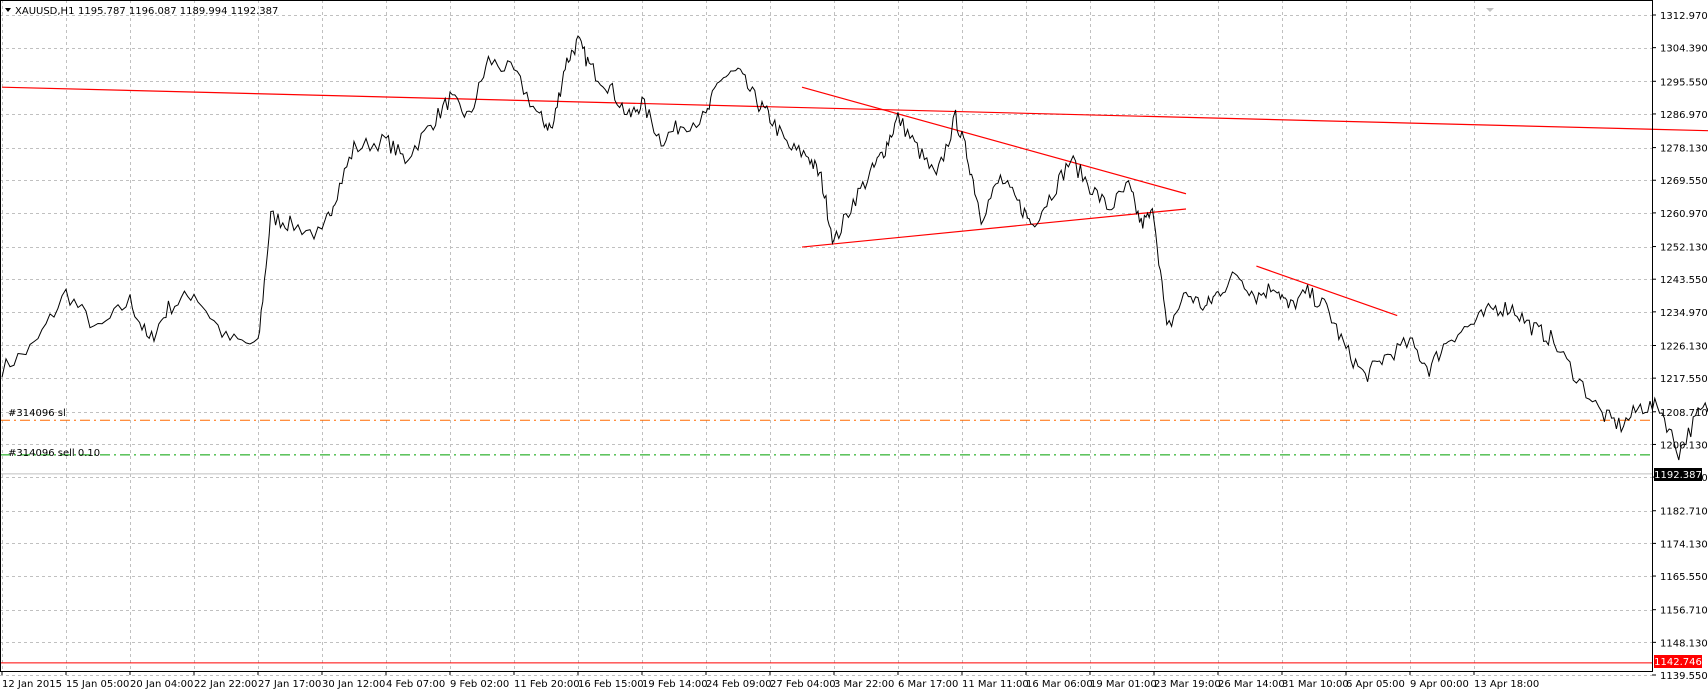 Image resolution: width=1708 pixels, height=696 pixels. Describe the element at coordinates (1251, 684) in the screenshot. I see `x-tick-label: 26 Mar 14:00` at that location.